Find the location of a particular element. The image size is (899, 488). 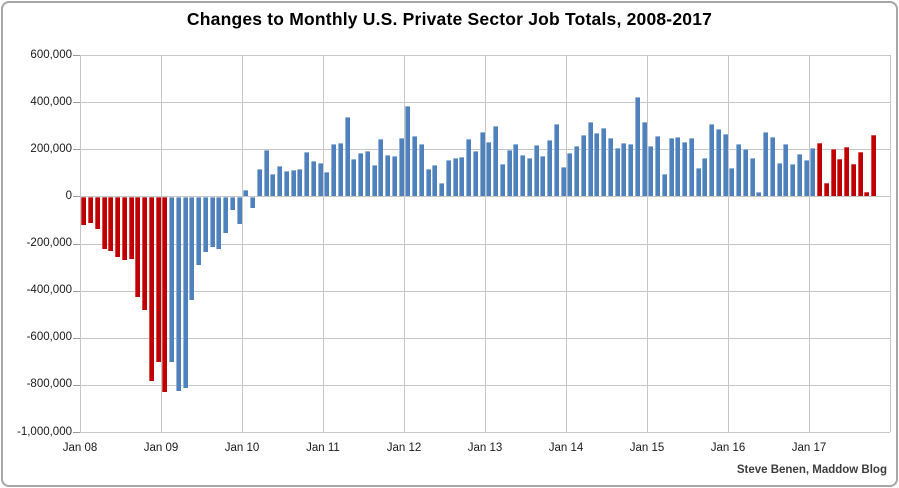

x-tick-label: Jan 15 is located at coordinates (647, 448).